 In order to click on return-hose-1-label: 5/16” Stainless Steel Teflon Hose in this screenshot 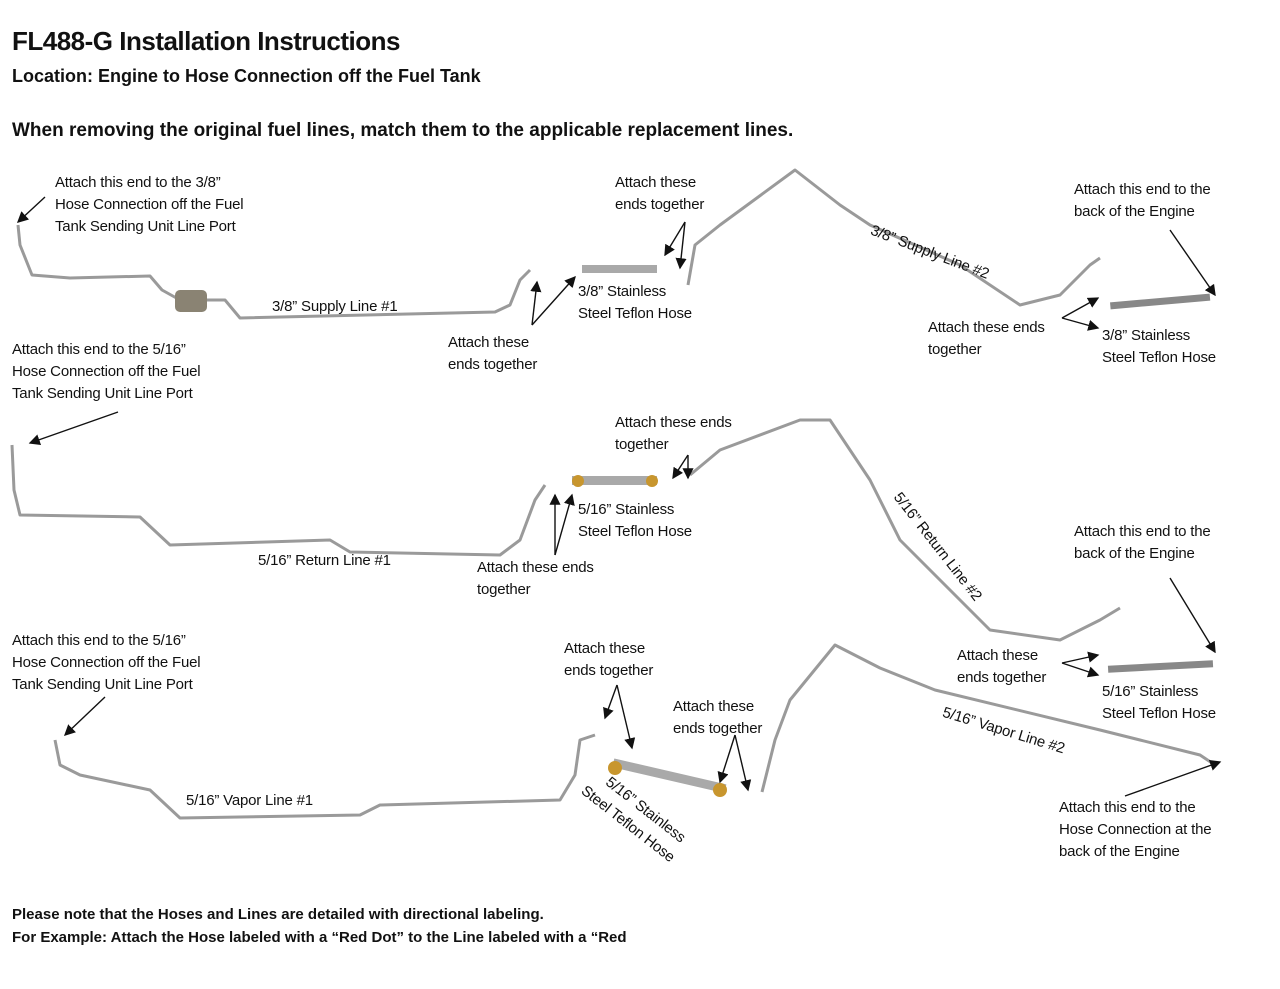, I will do `click(635, 520)`.